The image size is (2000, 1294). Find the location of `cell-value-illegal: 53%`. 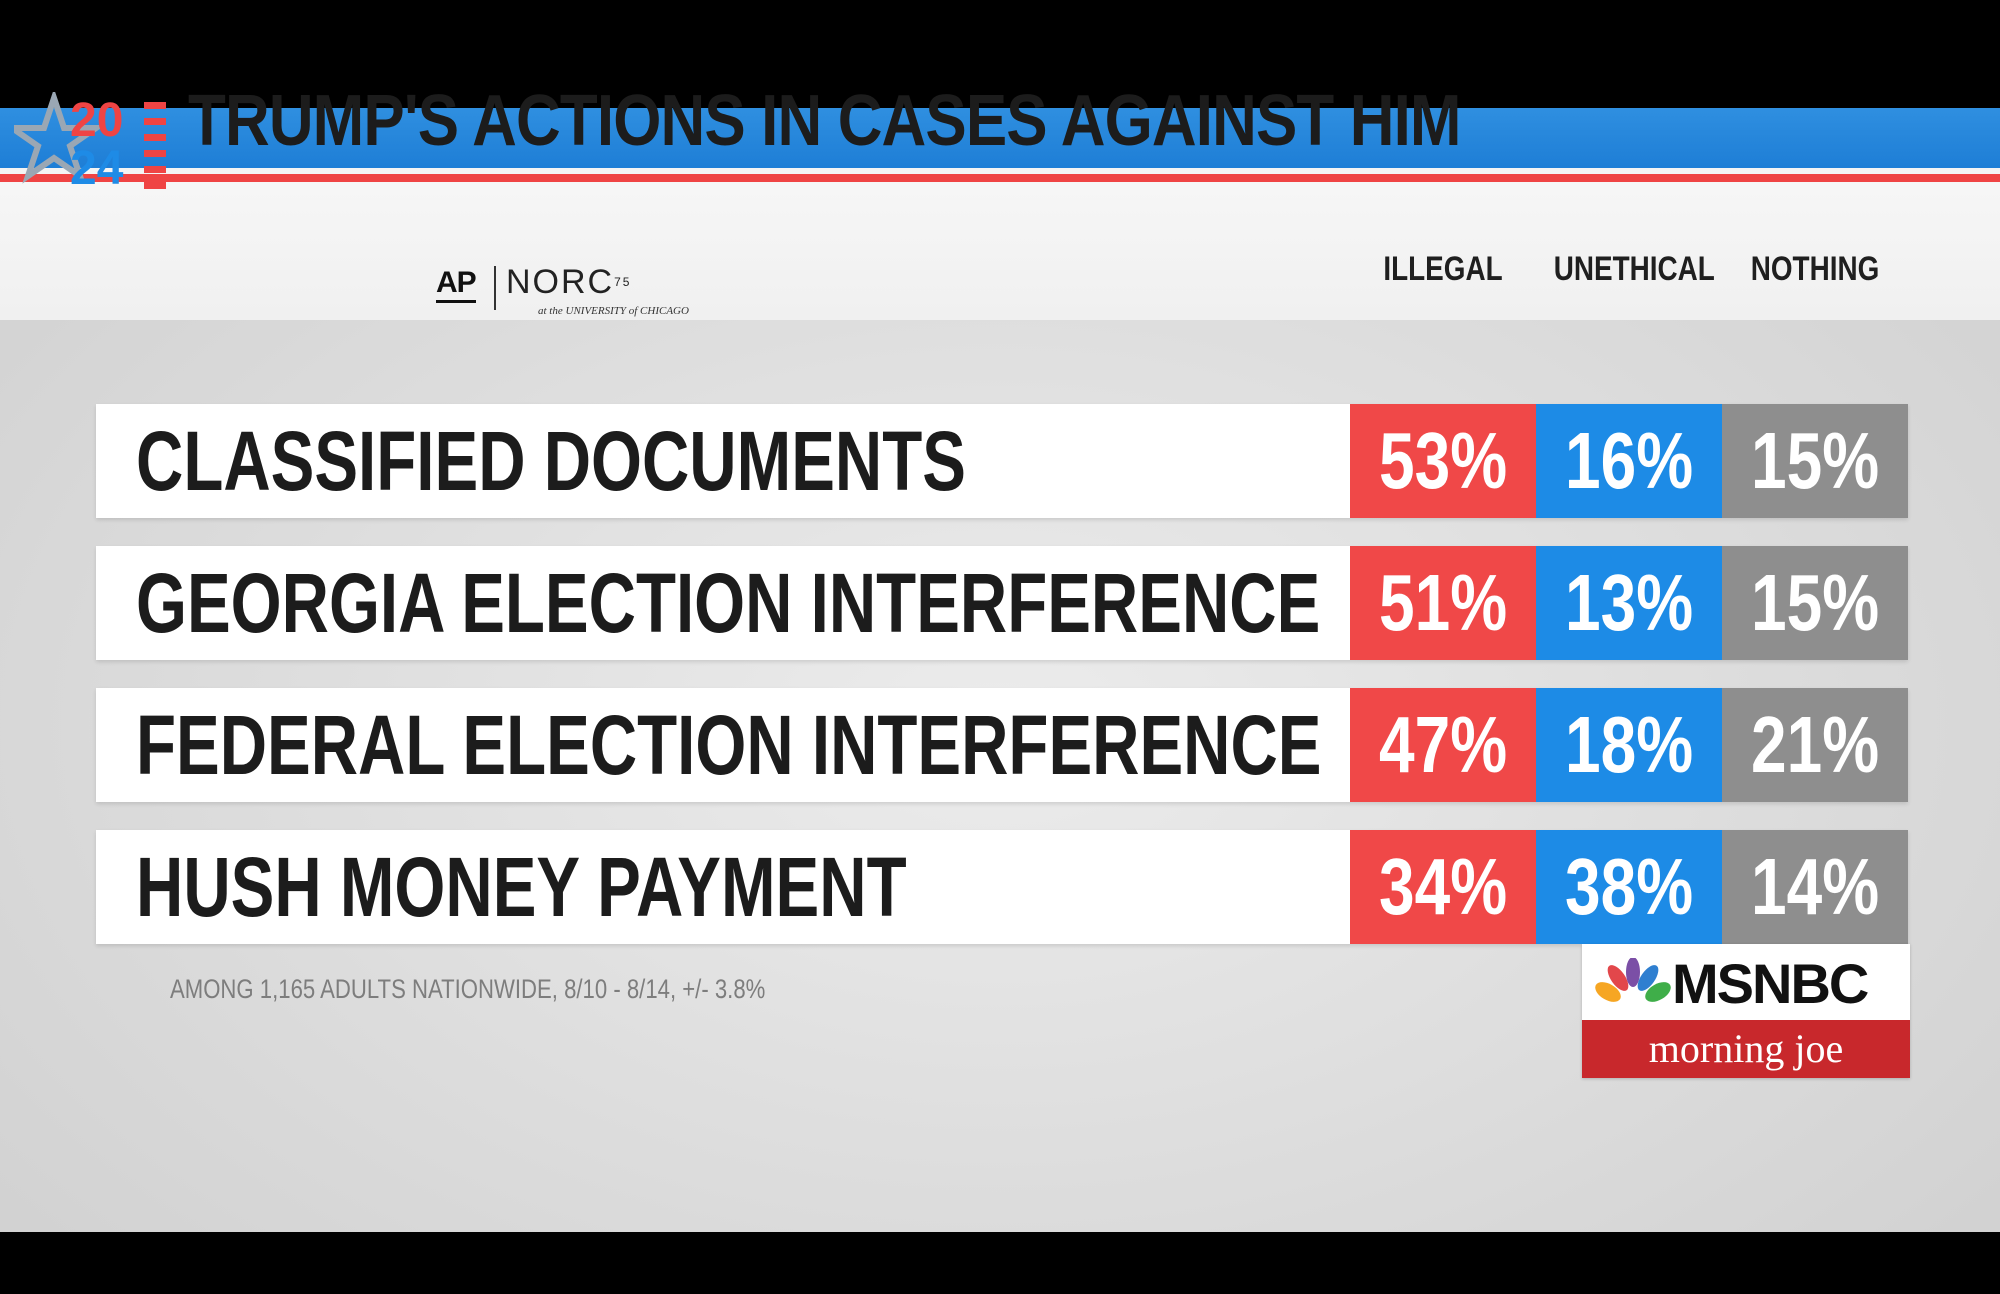

cell-value-illegal: 53% is located at coordinates (1443, 460).